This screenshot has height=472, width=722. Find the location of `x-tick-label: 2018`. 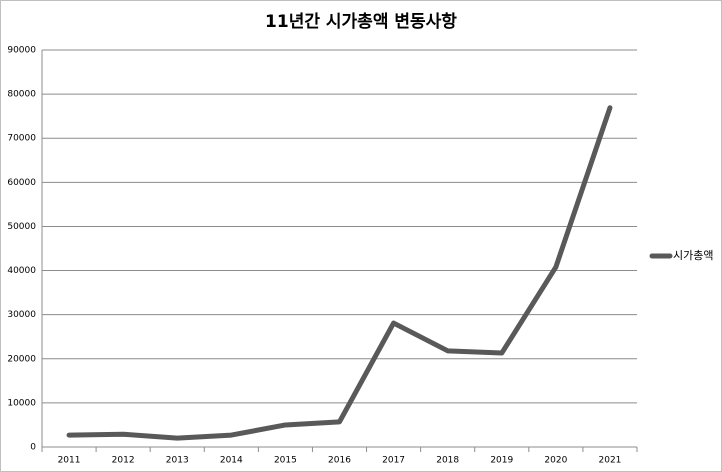

x-tick-label: 2018 is located at coordinates (447, 461).